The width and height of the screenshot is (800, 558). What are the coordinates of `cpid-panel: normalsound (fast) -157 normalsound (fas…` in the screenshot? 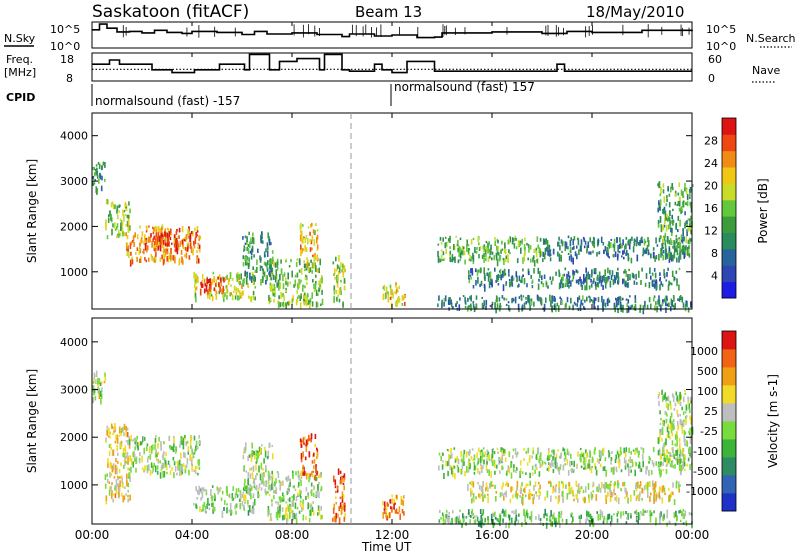 It's located at (313, 94).